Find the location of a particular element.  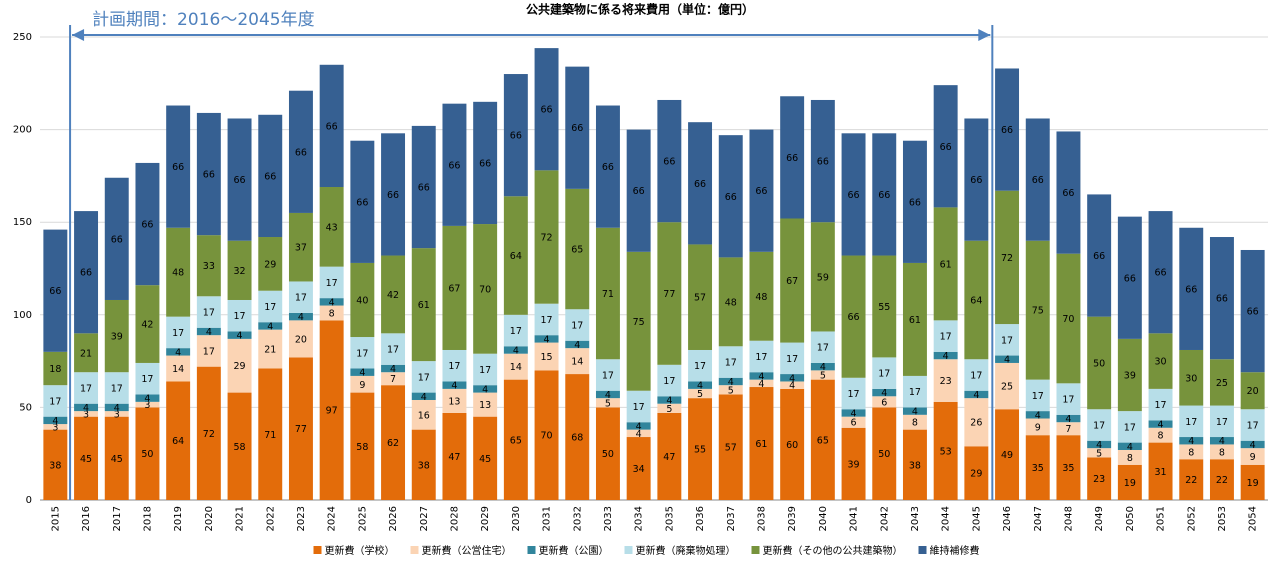

arrow-head is located at coordinates (78, 35).